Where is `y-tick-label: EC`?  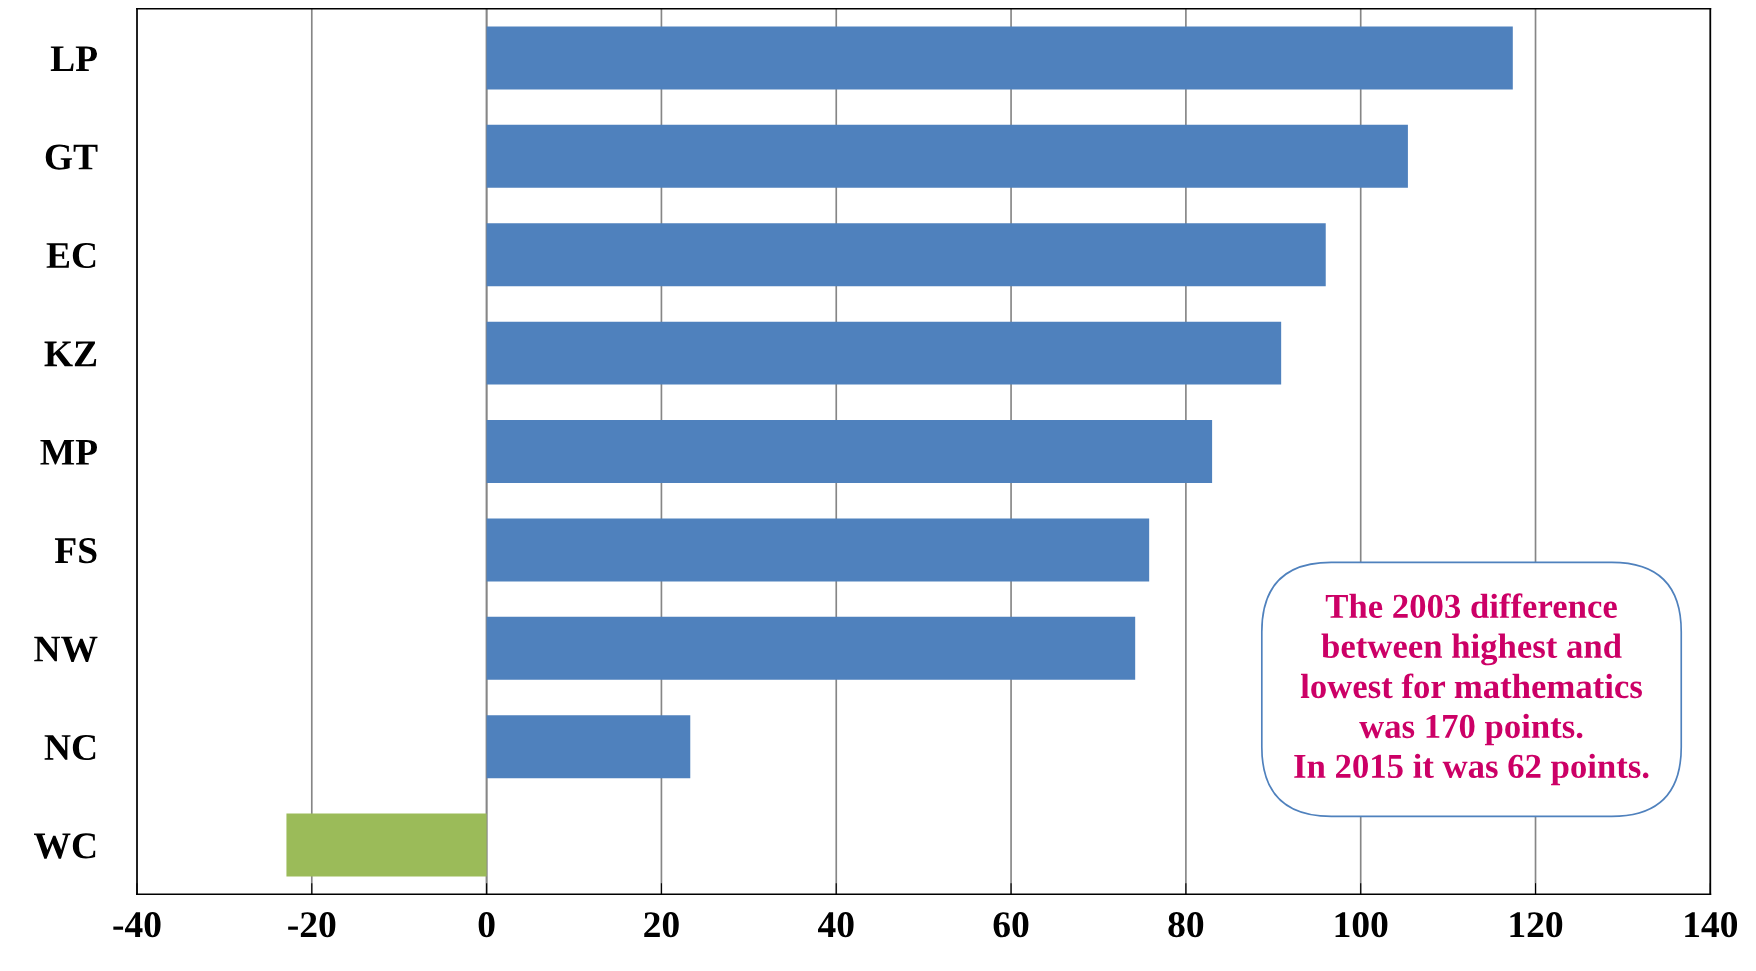
y-tick-label: EC is located at coordinates (71, 255).